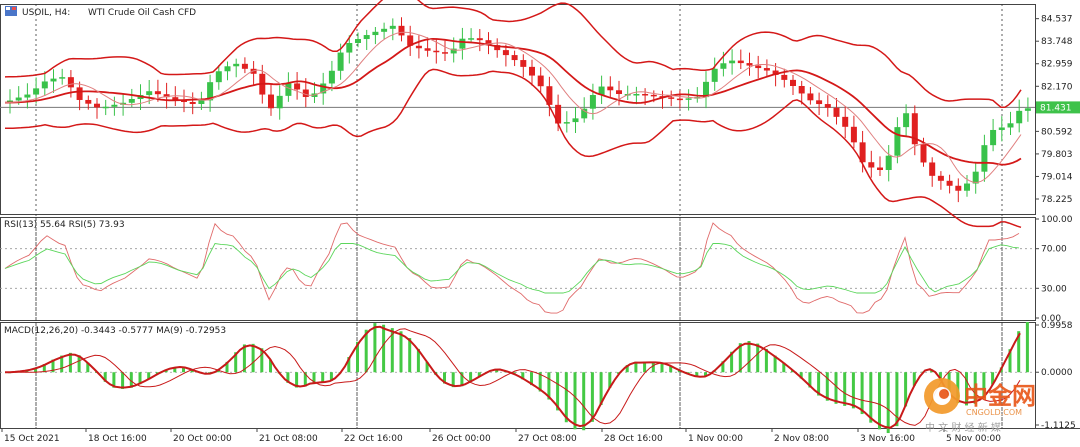 This screenshot has height=447, width=1080. I want to click on current-price-label: 81.431, so click(1056, 108).